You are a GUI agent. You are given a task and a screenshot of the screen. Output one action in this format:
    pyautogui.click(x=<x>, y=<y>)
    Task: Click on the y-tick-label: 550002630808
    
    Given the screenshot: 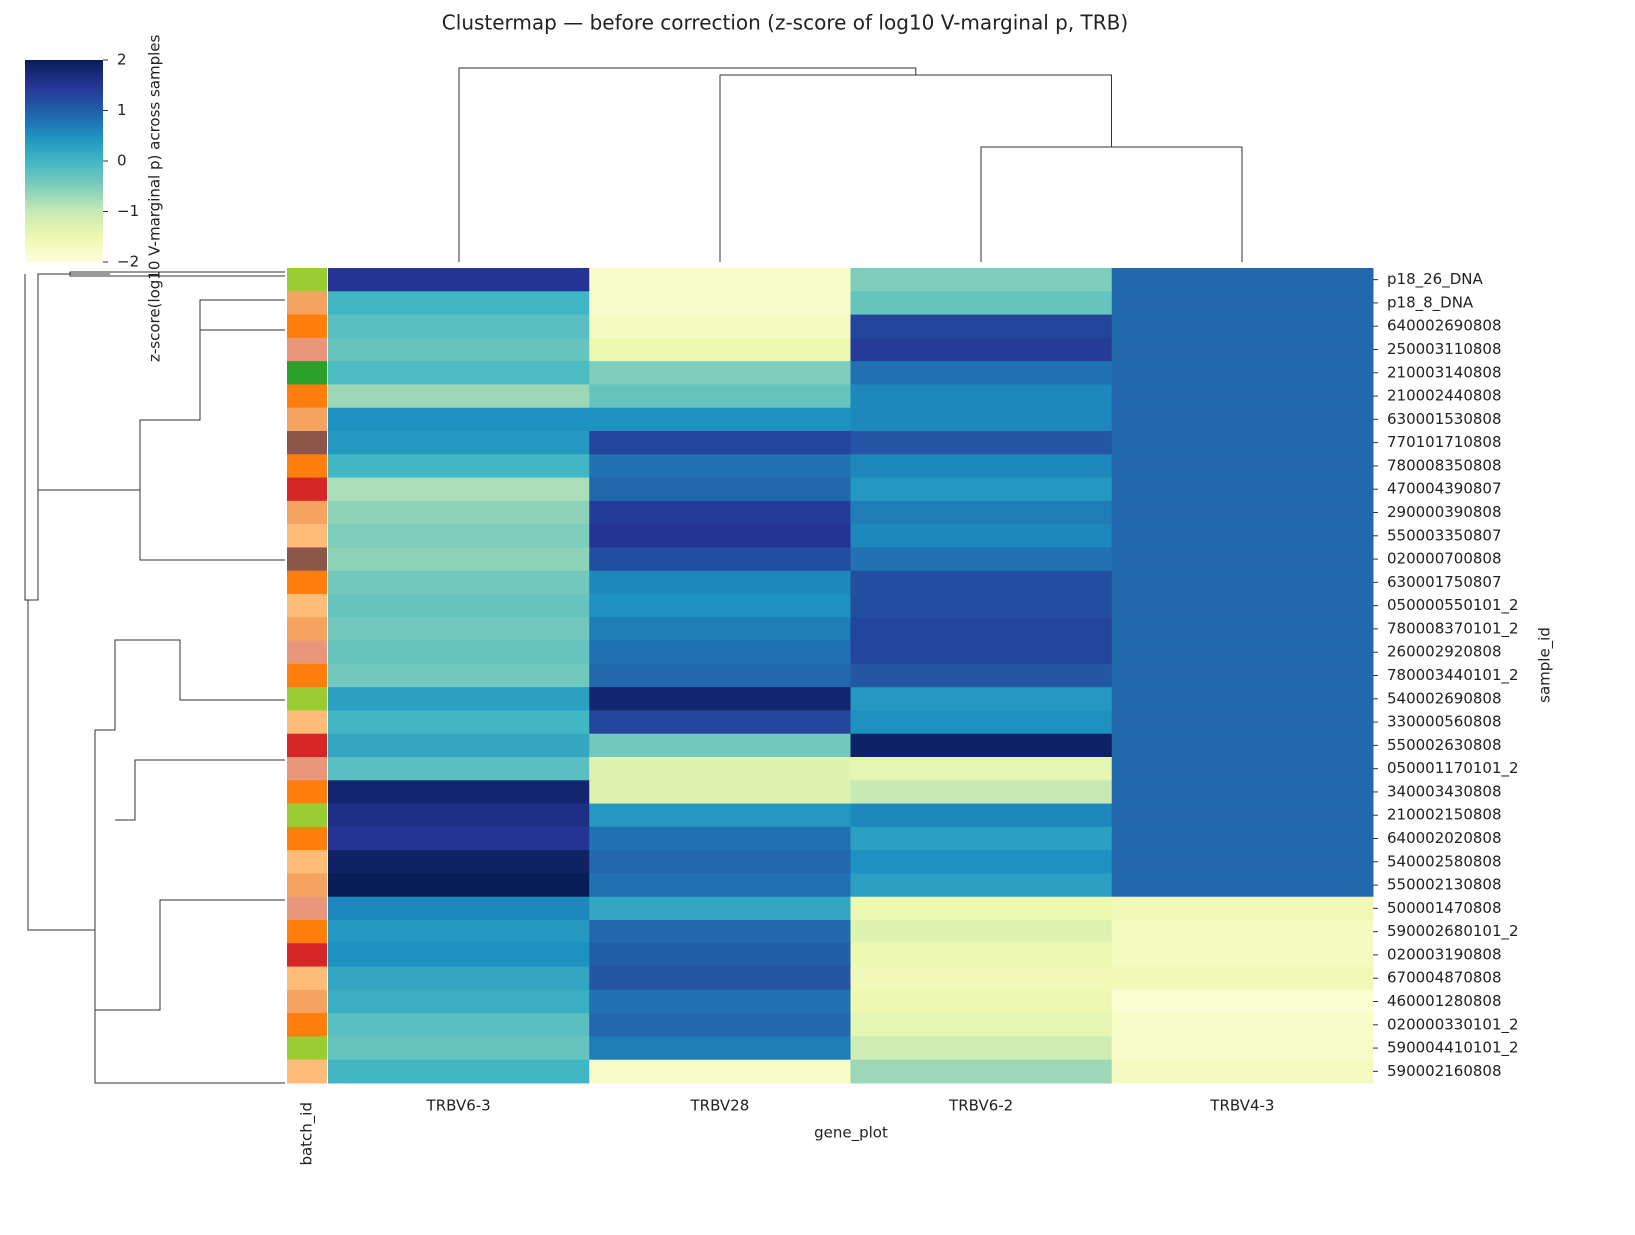 What is the action you would take?
    pyautogui.click(x=1444, y=745)
    